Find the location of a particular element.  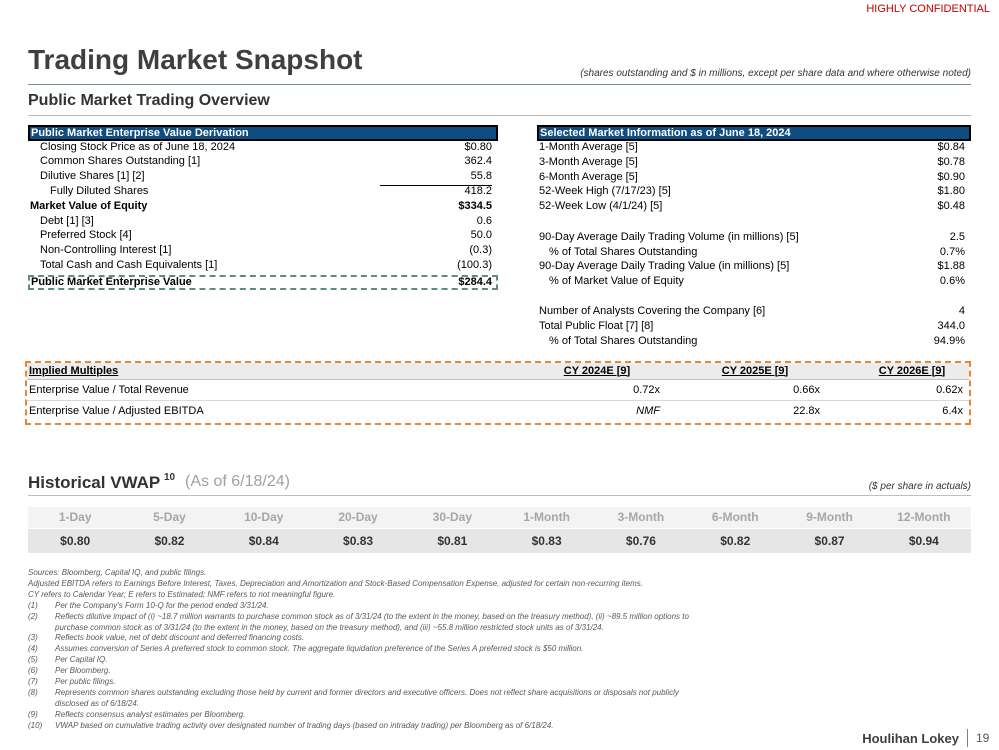

row-value: 0.6 is located at coordinates (484, 220).